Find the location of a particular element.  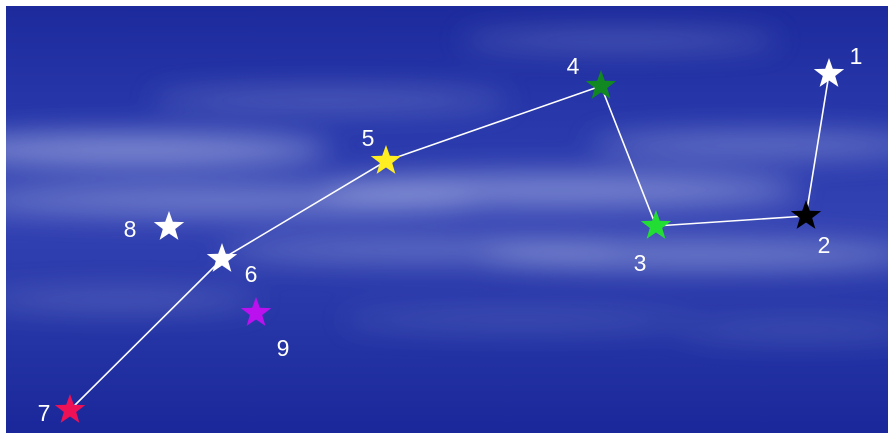

star-number-label: 9 is located at coordinates (283, 348).